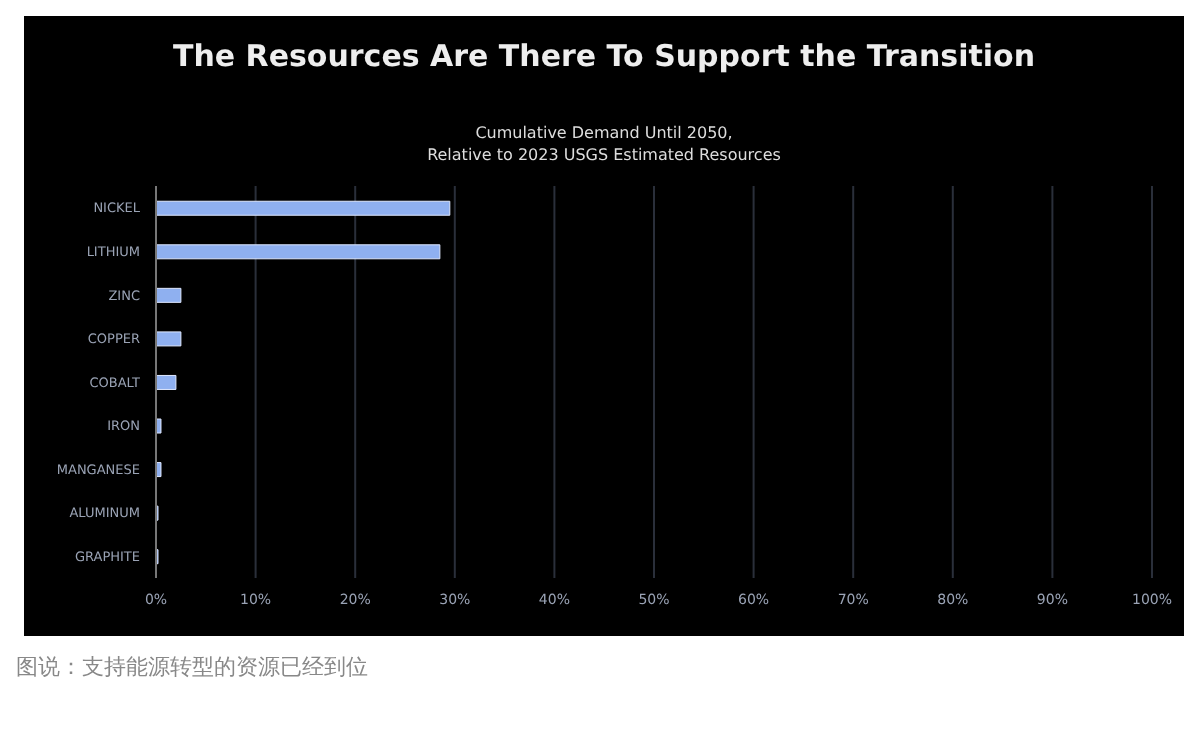 The image size is (1200, 746). What do you see at coordinates (604, 144) in the screenshot?
I see `chart-subtitle: Cumulative Demand Until 2050, Relative to 2023 USGS Estimated Resources` at bounding box center [604, 144].